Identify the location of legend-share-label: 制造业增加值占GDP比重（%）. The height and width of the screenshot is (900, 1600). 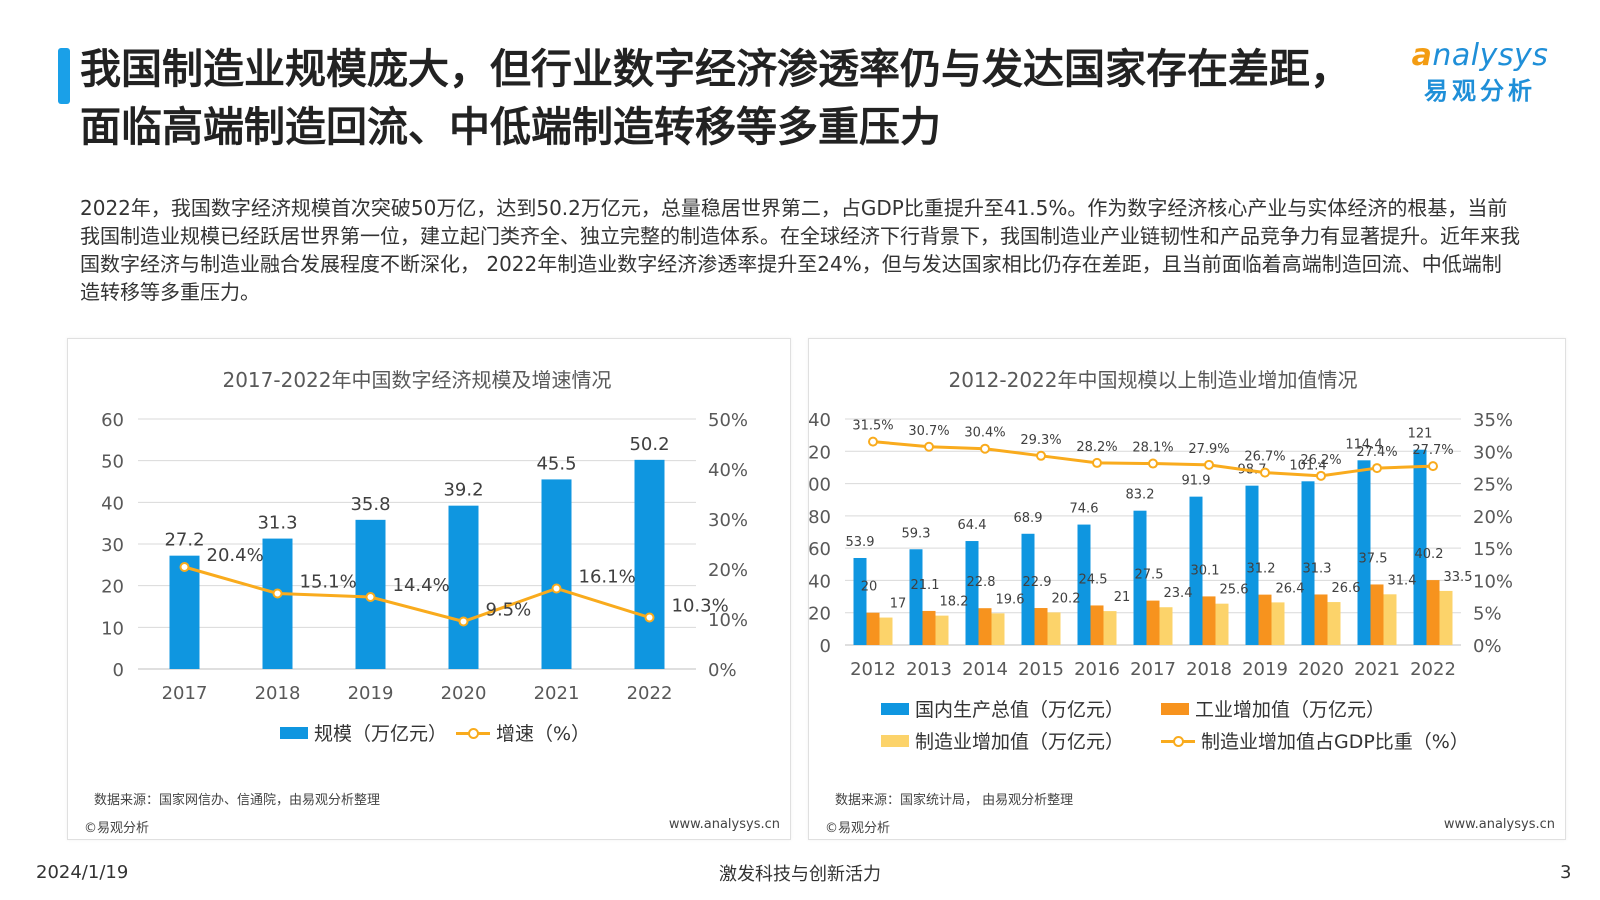
(1335, 742).